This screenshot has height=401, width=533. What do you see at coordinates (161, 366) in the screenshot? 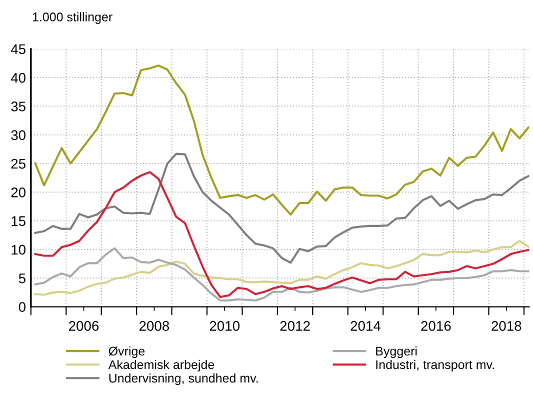
I see `legend-label: Akademisk arbejde` at bounding box center [161, 366].